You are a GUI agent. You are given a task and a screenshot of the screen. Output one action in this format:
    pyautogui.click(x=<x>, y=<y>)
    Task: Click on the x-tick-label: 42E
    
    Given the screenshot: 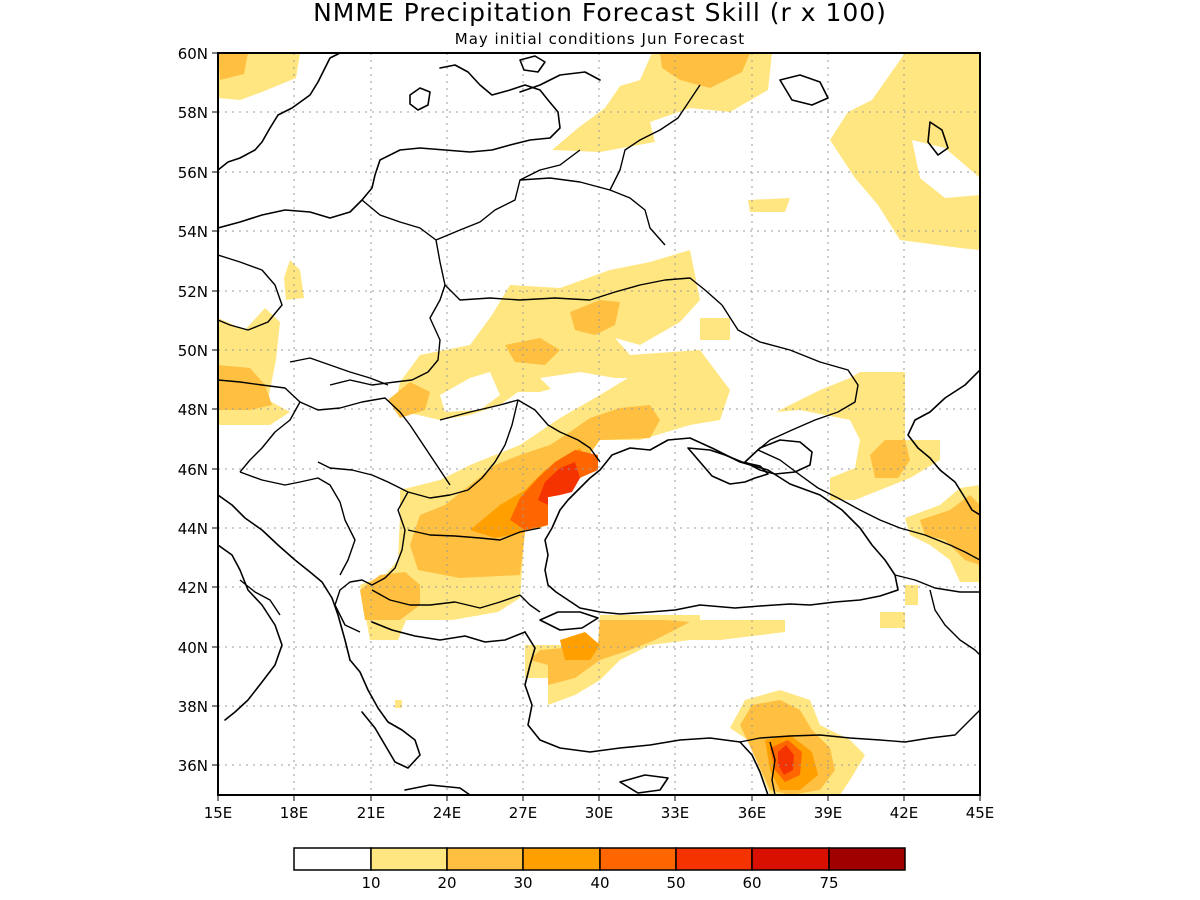 What is the action you would take?
    pyautogui.click(x=904, y=813)
    